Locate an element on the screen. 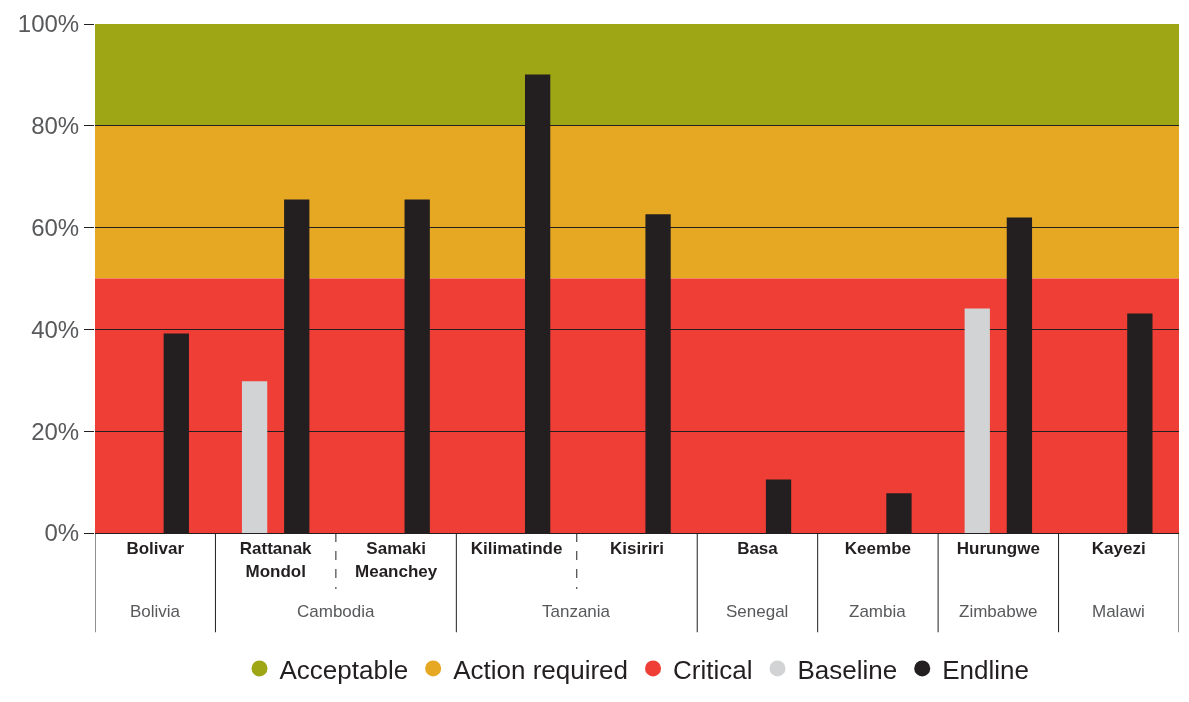  text: Senegal is located at coordinates (757, 611).